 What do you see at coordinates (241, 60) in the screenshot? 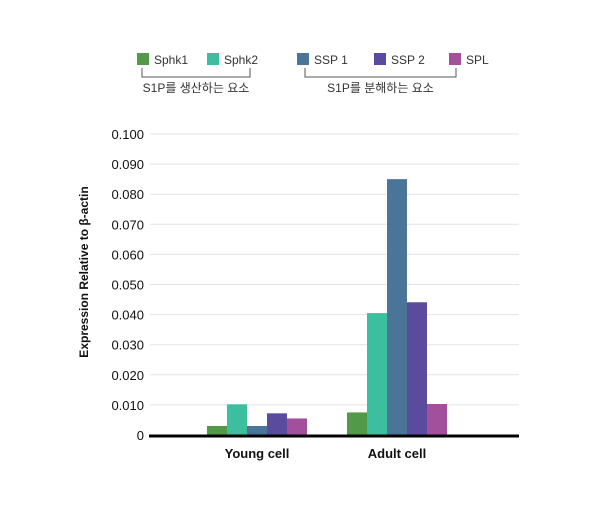
I see `legend-label-sphk2: Sphk2` at bounding box center [241, 60].